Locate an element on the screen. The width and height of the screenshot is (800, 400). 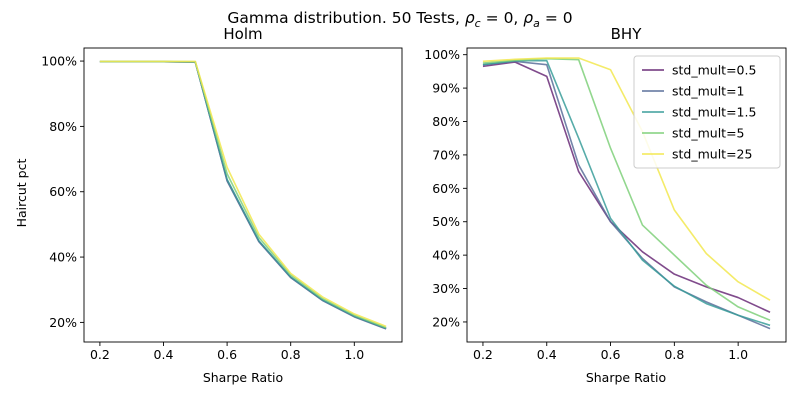
bhy-y-tick-label: 60% is located at coordinates (446, 188).